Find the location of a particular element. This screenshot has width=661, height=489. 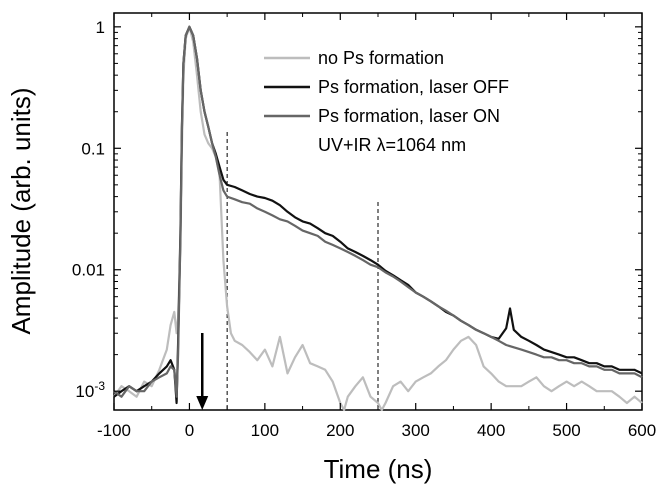

legend-note: UV+IR λ=1064 nm is located at coordinates (392, 145).